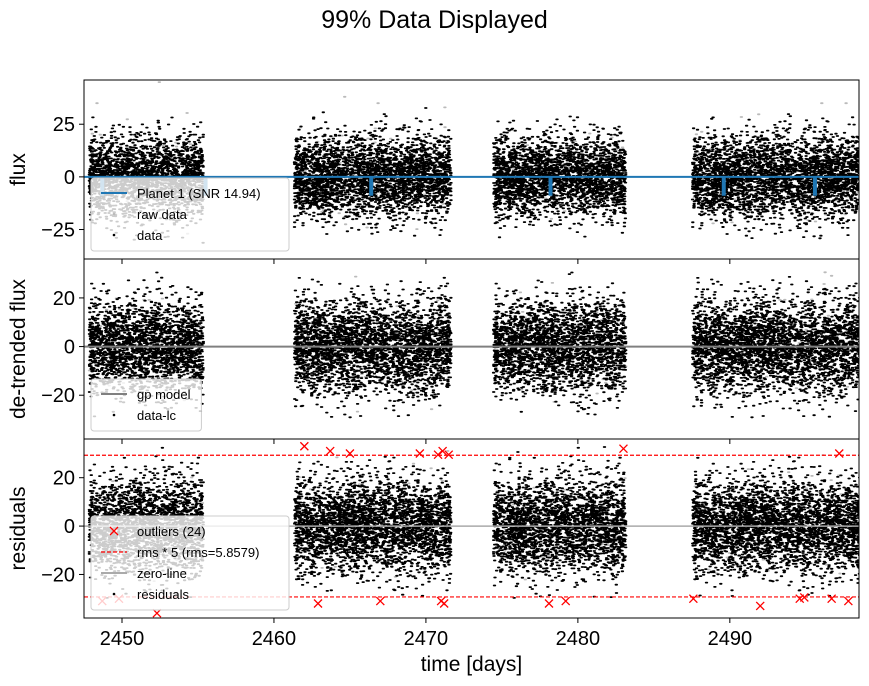 Image resolution: width=869 pixels, height=686 pixels. I want to click on x-axis-label: time [days], so click(472, 664).